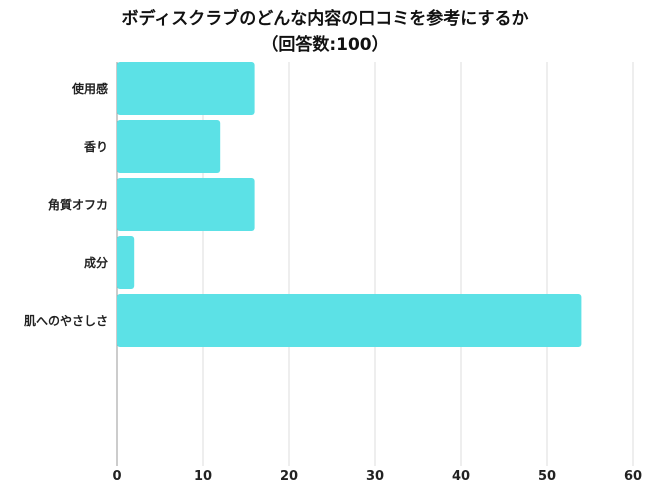 The image size is (650, 488). Describe the element at coordinates (116, 476) in the screenshot. I see `x-tick-label: 0` at that location.